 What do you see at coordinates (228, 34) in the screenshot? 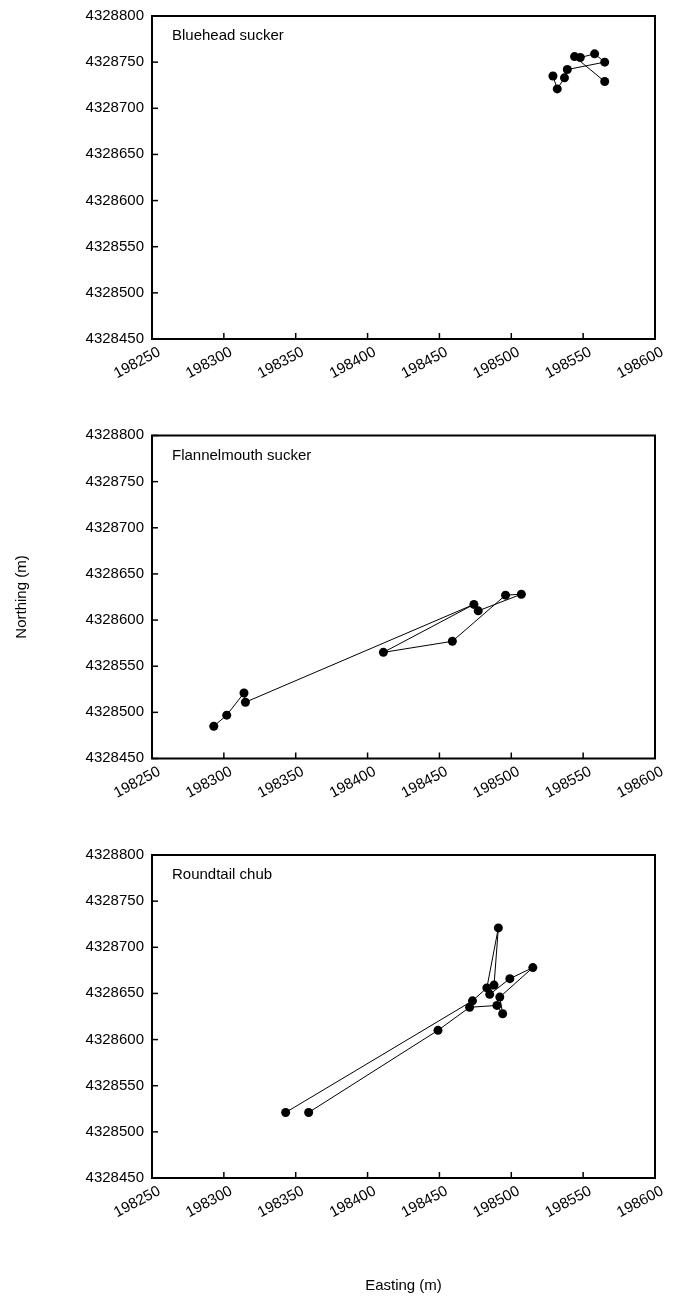
I see `text: Bluehead sucker` at bounding box center [228, 34].